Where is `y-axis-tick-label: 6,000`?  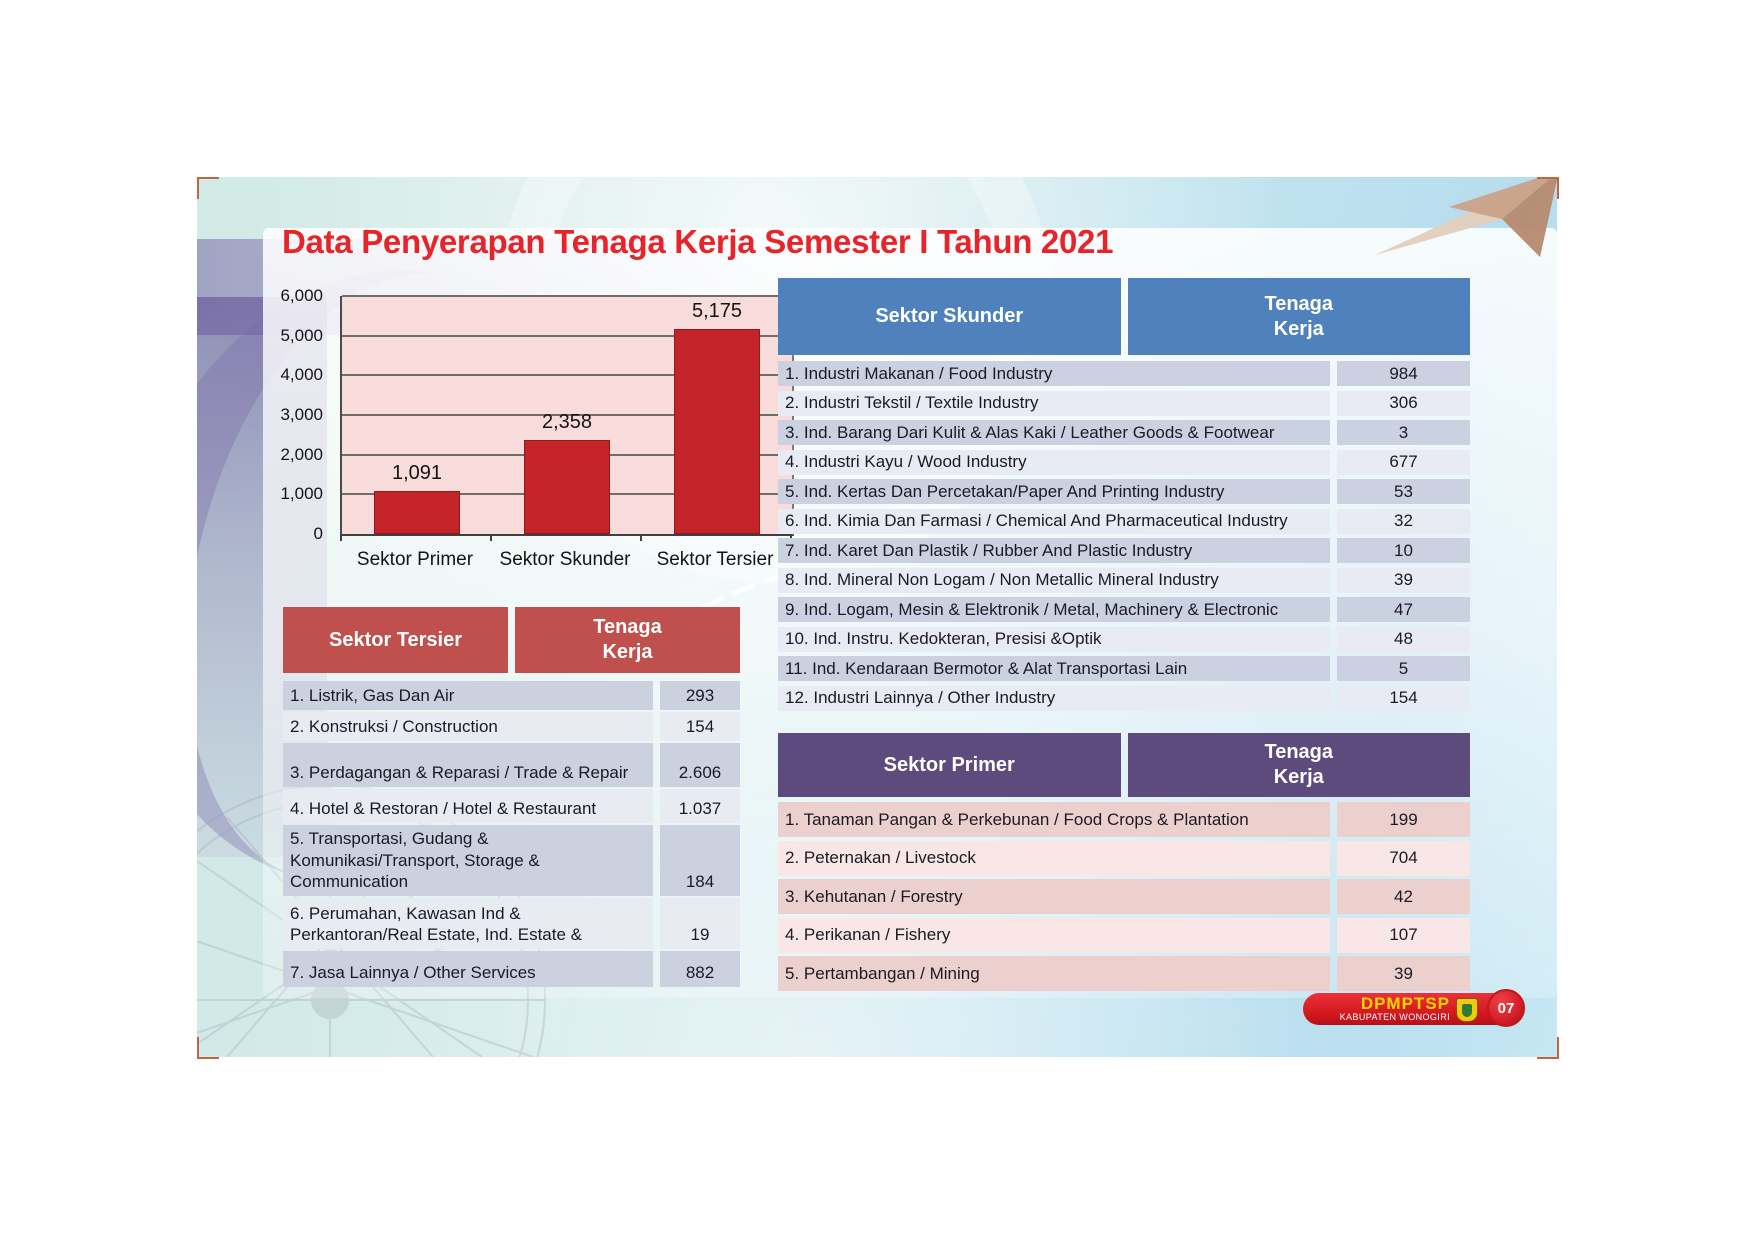 y-axis-tick-label: 6,000 is located at coordinates (301, 295).